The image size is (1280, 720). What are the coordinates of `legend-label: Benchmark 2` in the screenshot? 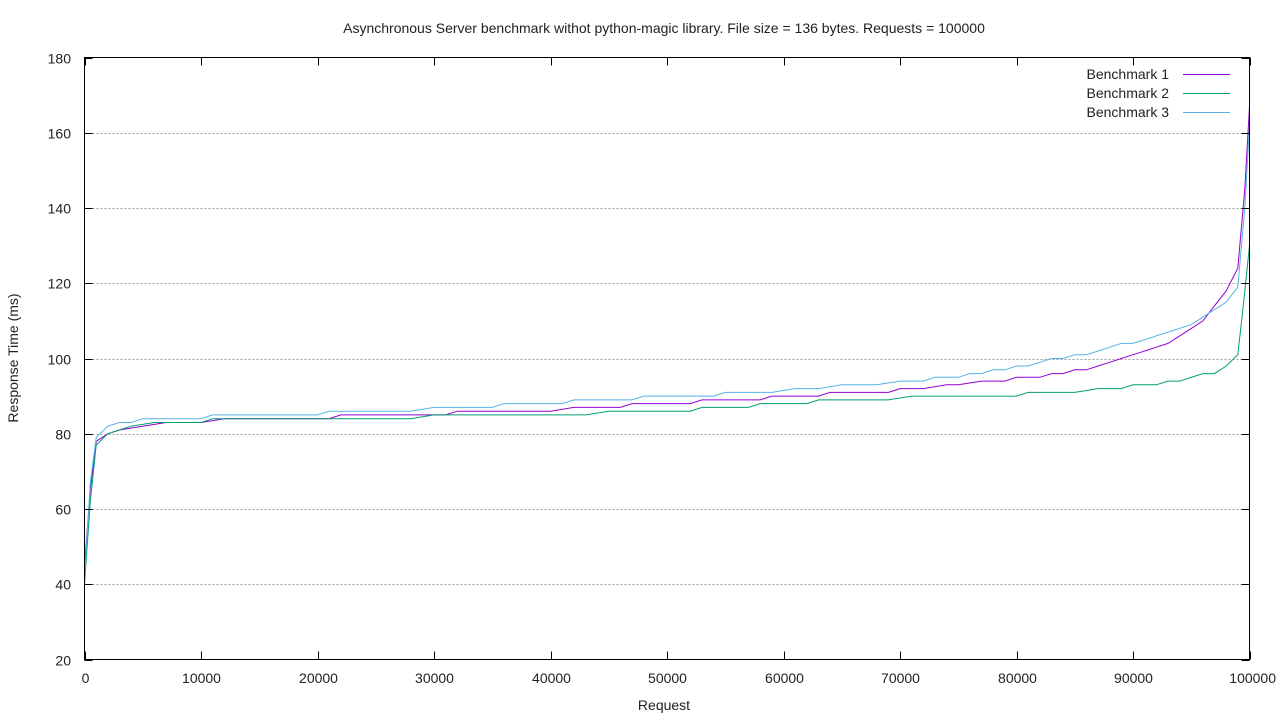 It's located at (1128, 93).